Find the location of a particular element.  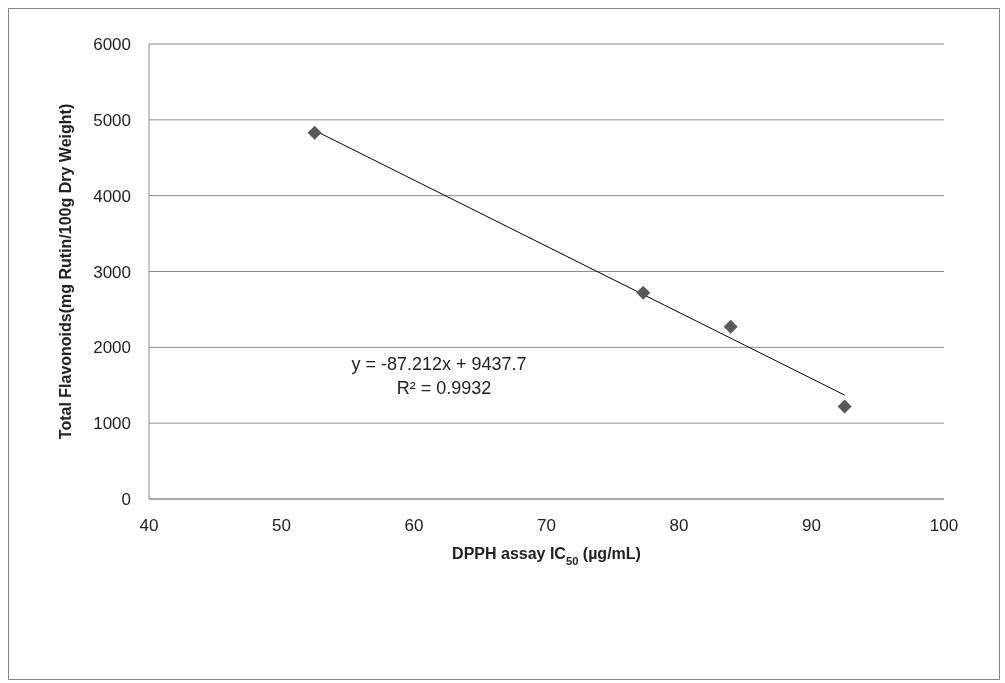

x-tick-label: 40 is located at coordinates (149, 526).